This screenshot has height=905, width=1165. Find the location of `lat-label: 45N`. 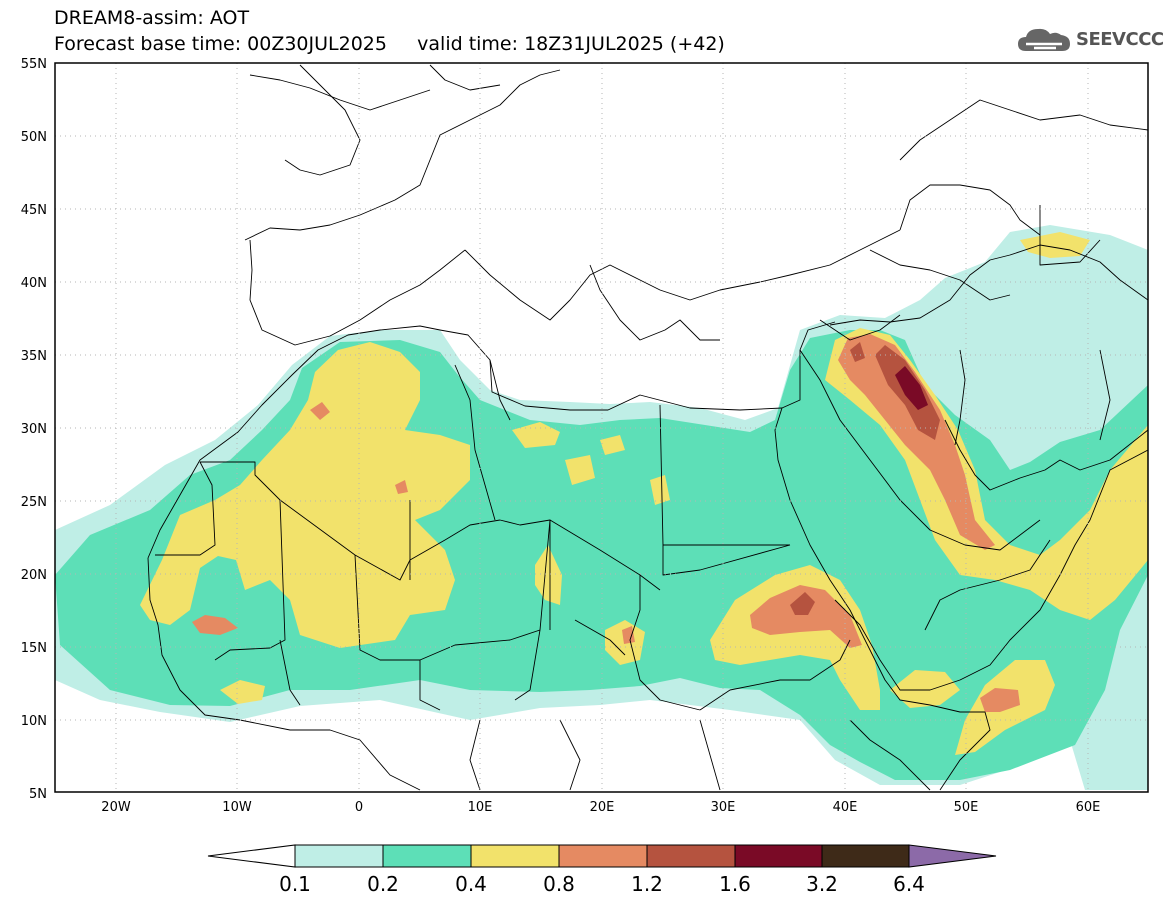

lat-label: 45N is located at coordinates (34, 210).